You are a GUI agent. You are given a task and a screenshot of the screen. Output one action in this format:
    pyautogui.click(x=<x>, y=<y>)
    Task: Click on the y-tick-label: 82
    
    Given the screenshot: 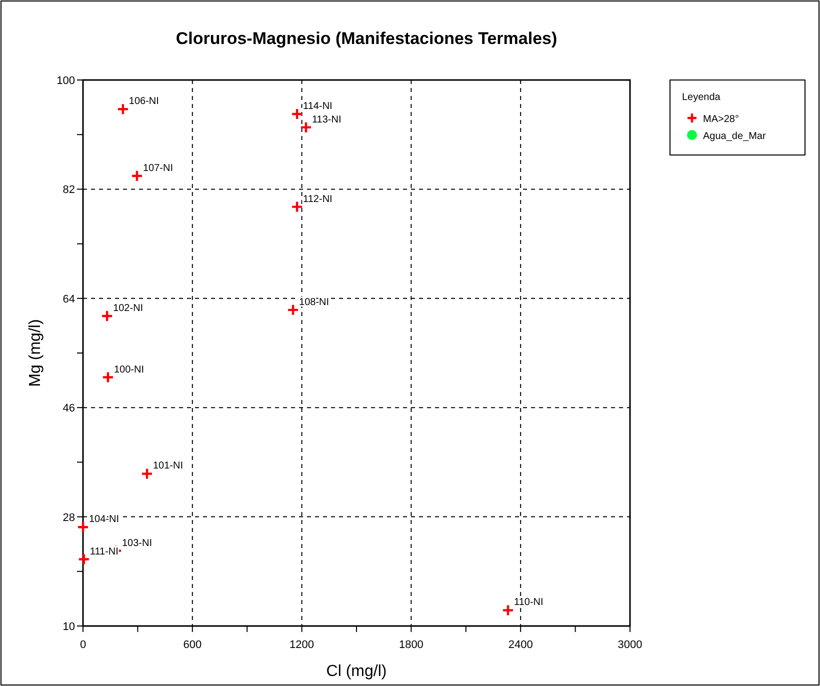 What is the action you would take?
    pyautogui.click(x=68, y=190)
    